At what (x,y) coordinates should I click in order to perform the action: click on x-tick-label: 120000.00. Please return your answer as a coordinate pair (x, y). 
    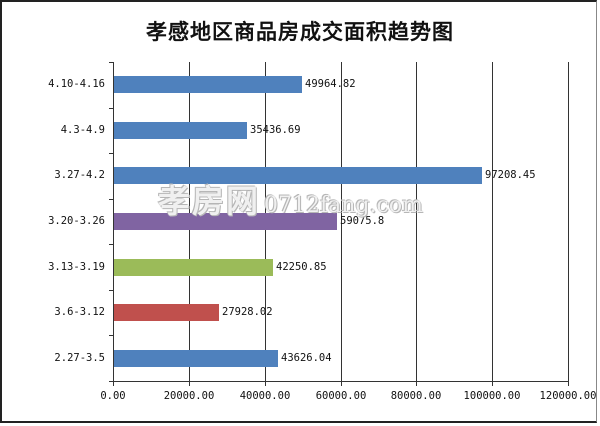
    Looking at the image, I should click on (568, 396).